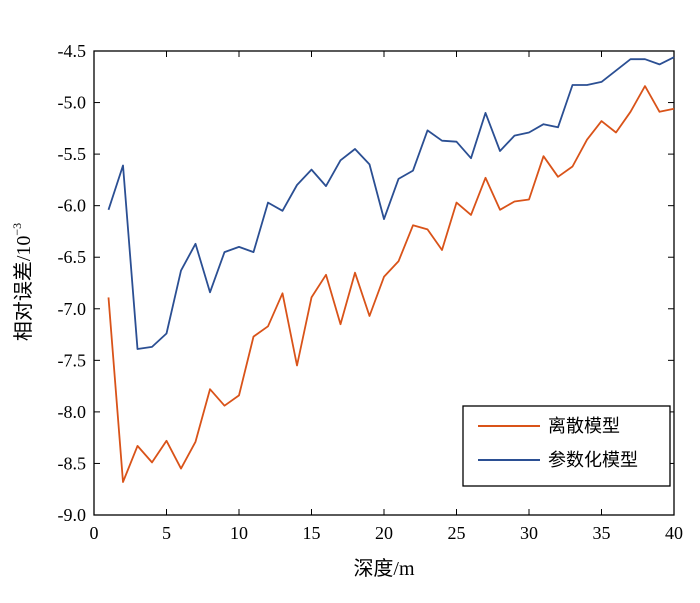  Describe the element at coordinates (72, 463) in the screenshot. I see `y-tick-label: -8.5` at that location.